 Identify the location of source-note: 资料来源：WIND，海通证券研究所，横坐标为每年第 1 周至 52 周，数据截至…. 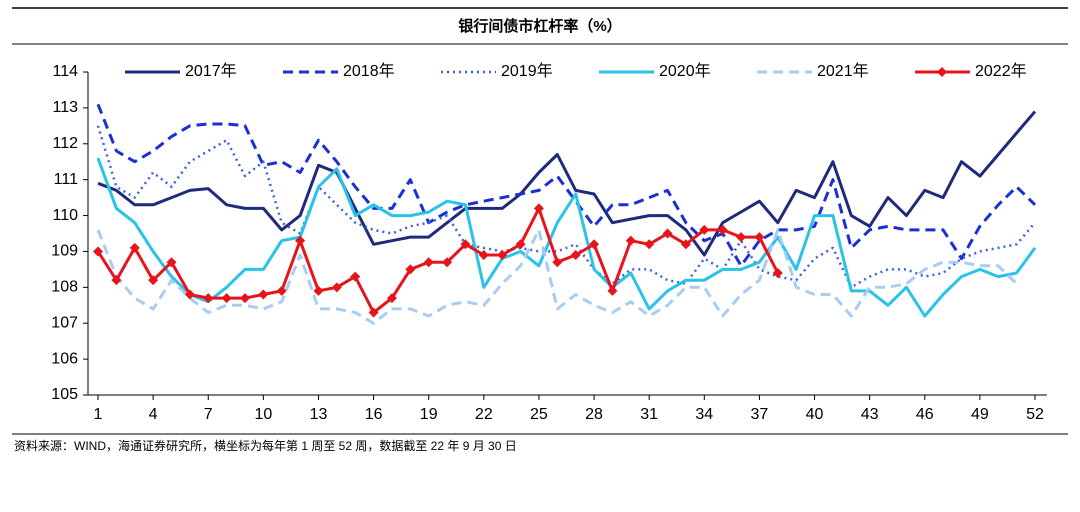
(265, 445).